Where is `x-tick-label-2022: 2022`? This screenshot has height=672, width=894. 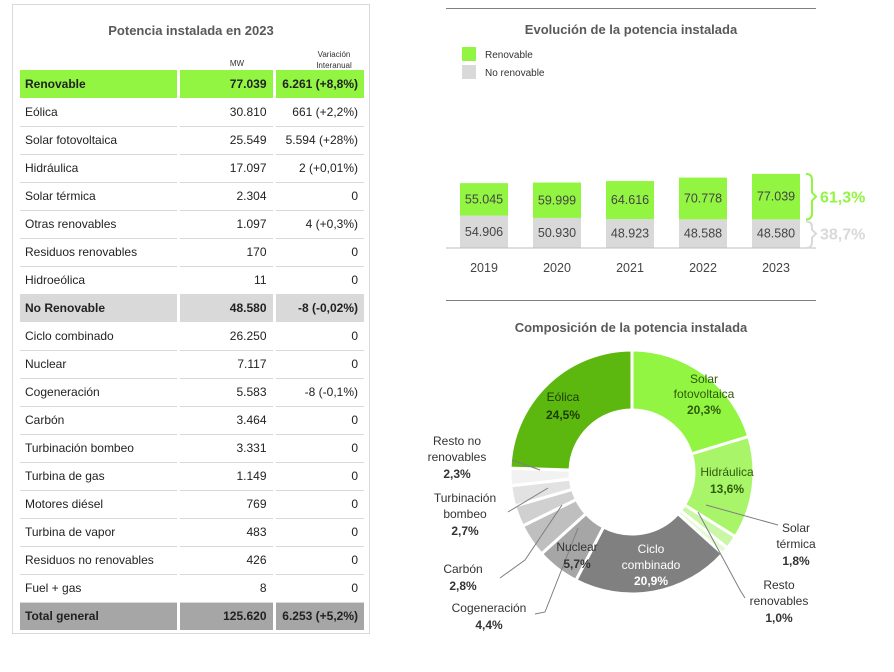
x-tick-label-2022: 2022 is located at coordinates (703, 268).